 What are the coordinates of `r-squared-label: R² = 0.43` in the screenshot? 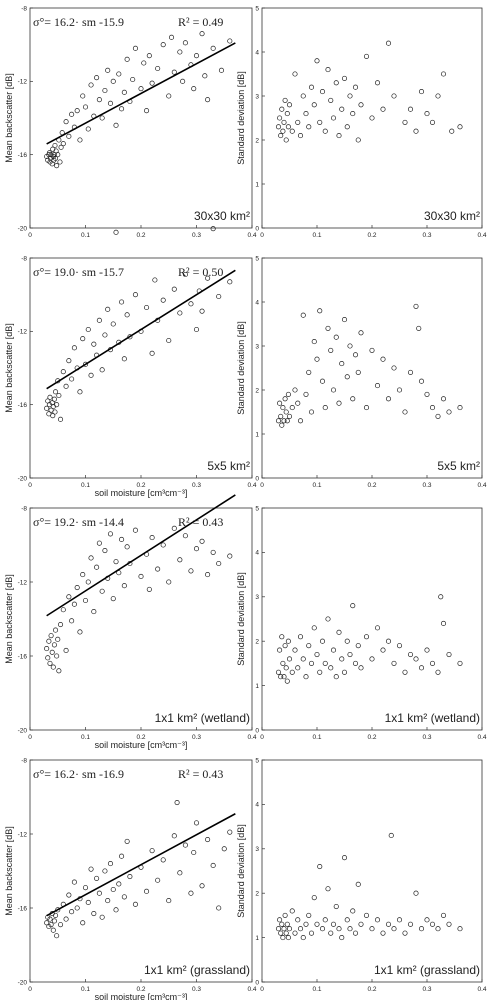 It's located at (200, 522).